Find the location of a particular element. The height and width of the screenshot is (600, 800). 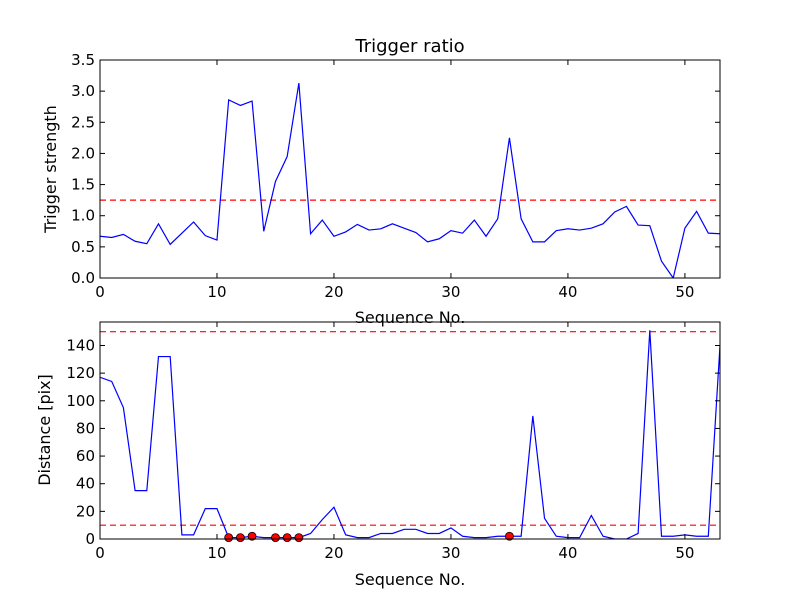

y-tick-label: 2.5 is located at coordinates (83, 122).